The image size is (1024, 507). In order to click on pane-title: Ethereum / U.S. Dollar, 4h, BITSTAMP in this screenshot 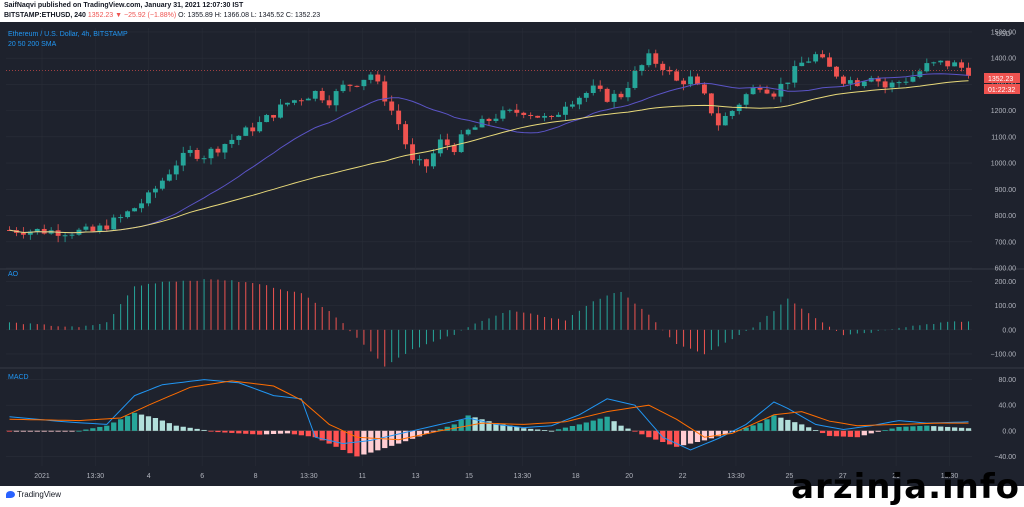, I will do `click(68, 34)`.